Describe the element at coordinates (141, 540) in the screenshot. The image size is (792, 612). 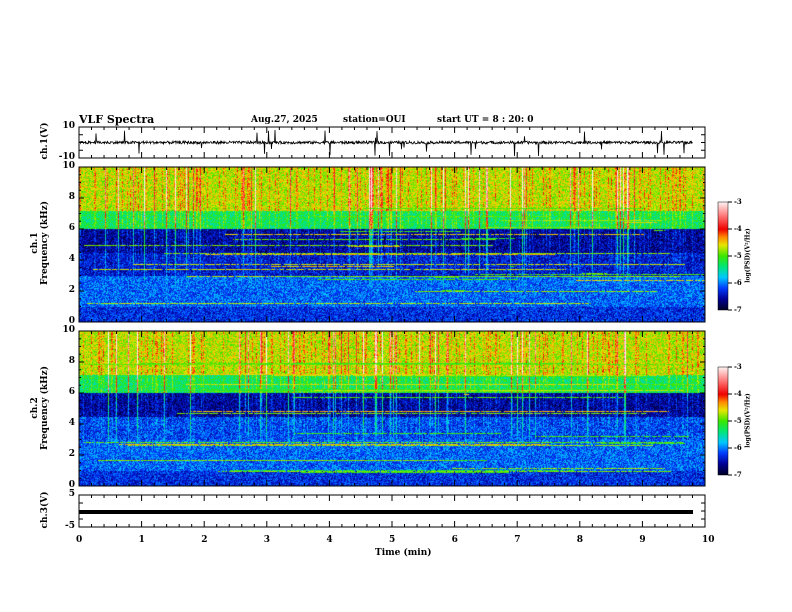
I see `x-tick-label: 1` at that location.